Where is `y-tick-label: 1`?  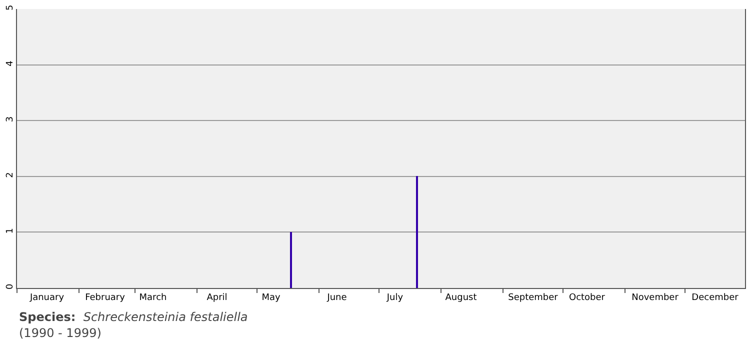 y-tick-label: 1 is located at coordinates (10, 231).